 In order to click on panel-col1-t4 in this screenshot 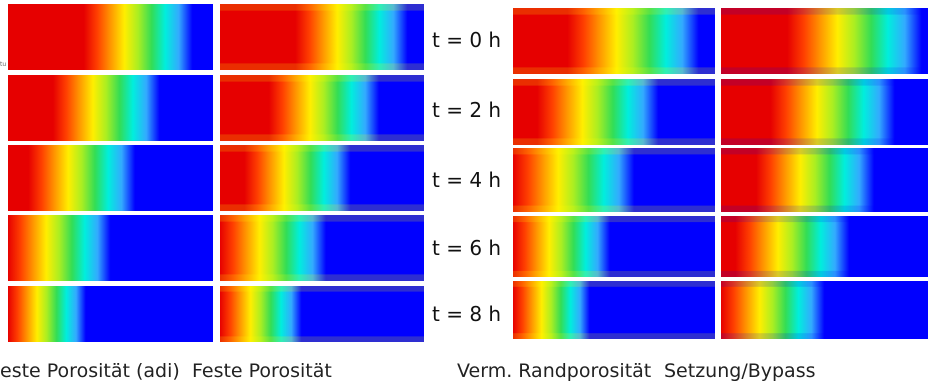, I will do `click(110, 178)`.